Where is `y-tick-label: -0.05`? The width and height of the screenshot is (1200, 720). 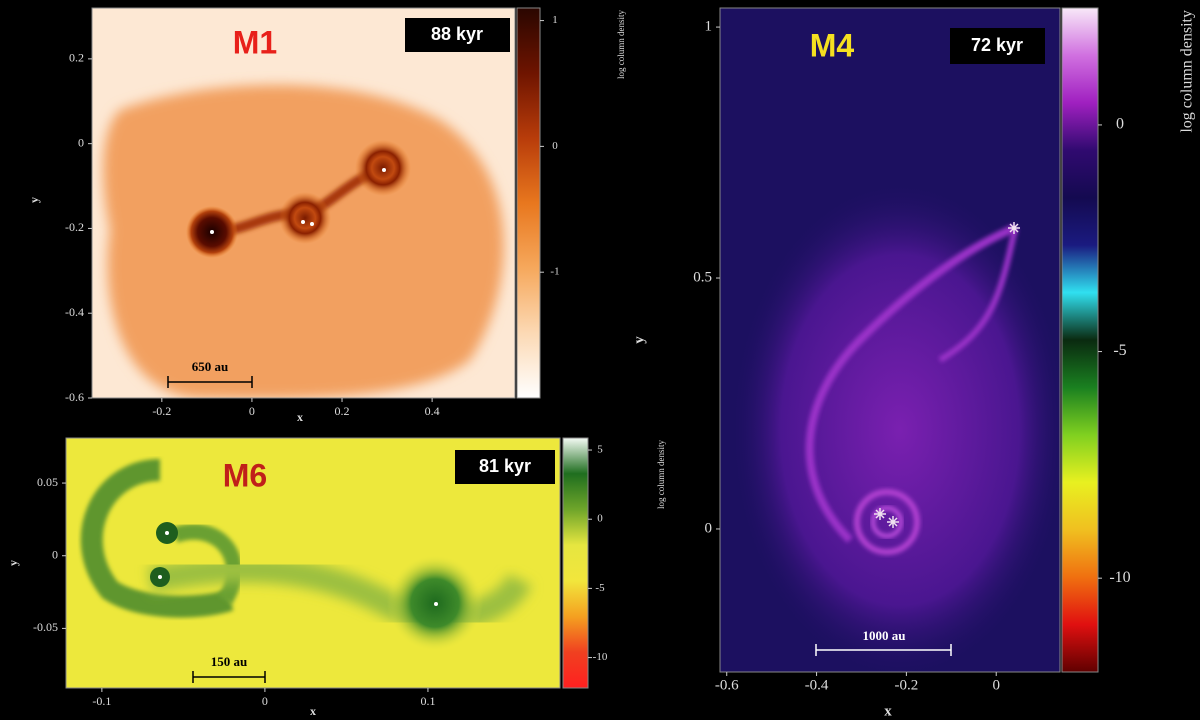 y-tick-label: -0.05 is located at coordinates (45, 627).